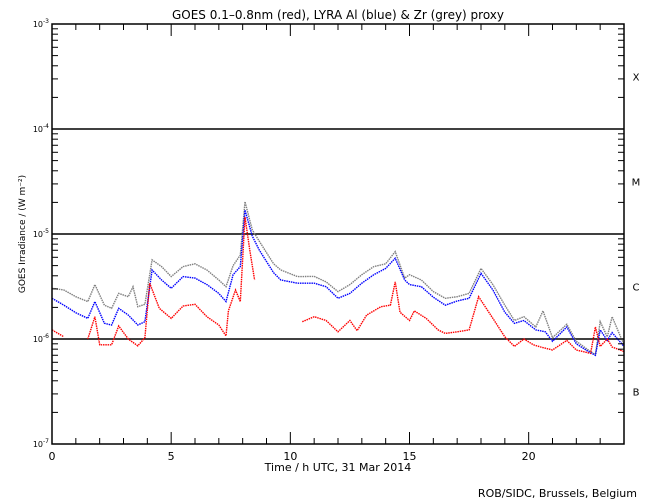 The width and height of the screenshot is (650, 500). I want to click on y-axis-label: GOES Irradiance / (W m⁻²), so click(23, 234).